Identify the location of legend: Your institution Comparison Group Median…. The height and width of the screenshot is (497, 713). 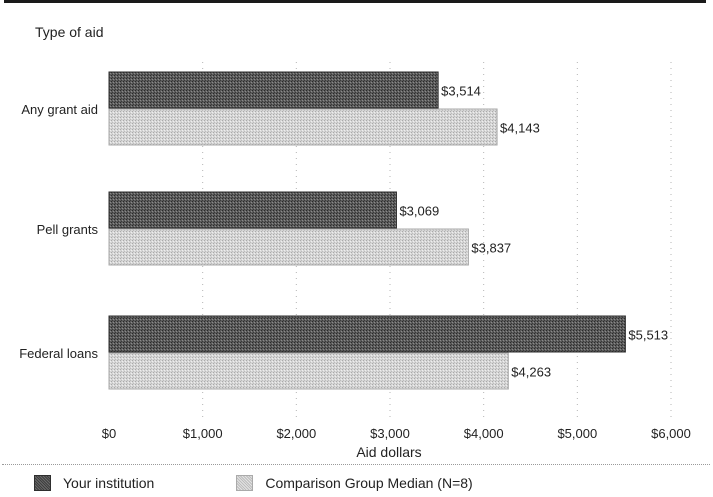
(253, 483).